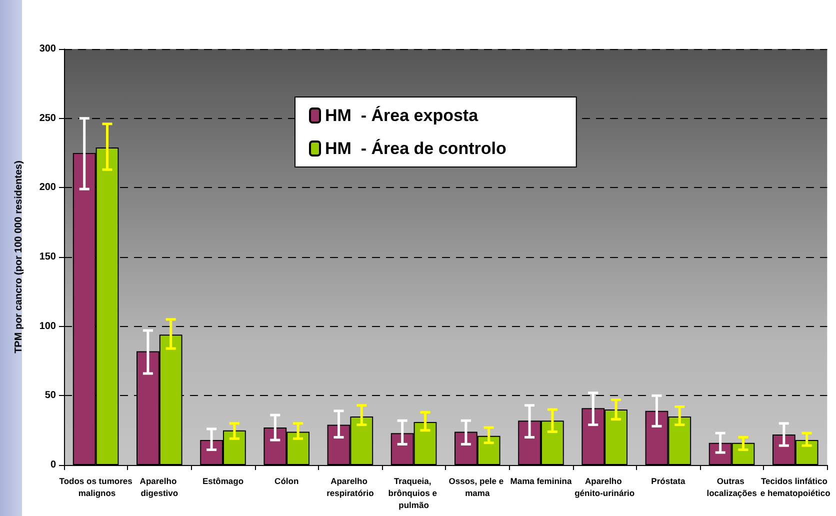 This screenshot has height=516, width=836. Describe the element at coordinates (50, 396) in the screenshot. I see `y-tick-label: 50` at that location.